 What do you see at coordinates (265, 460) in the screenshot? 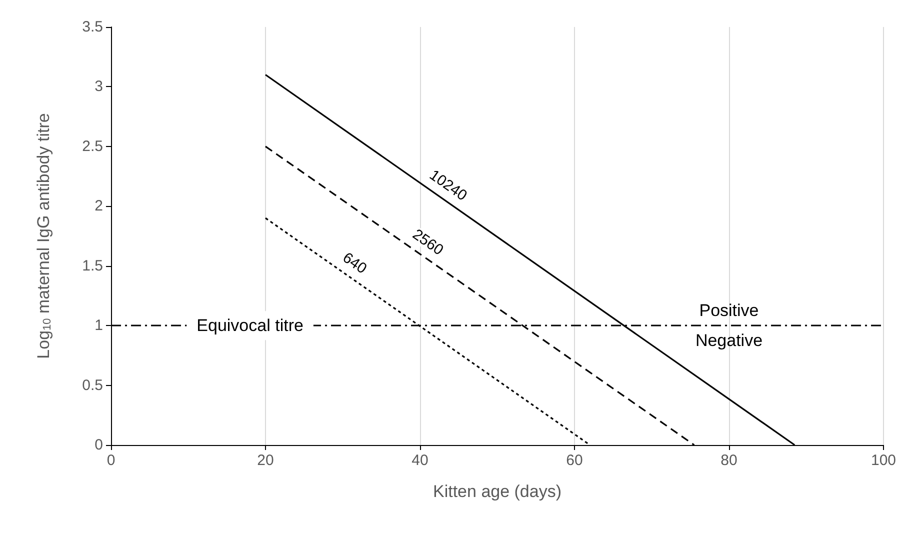
I see `x-tick-label: 20` at bounding box center [265, 460].